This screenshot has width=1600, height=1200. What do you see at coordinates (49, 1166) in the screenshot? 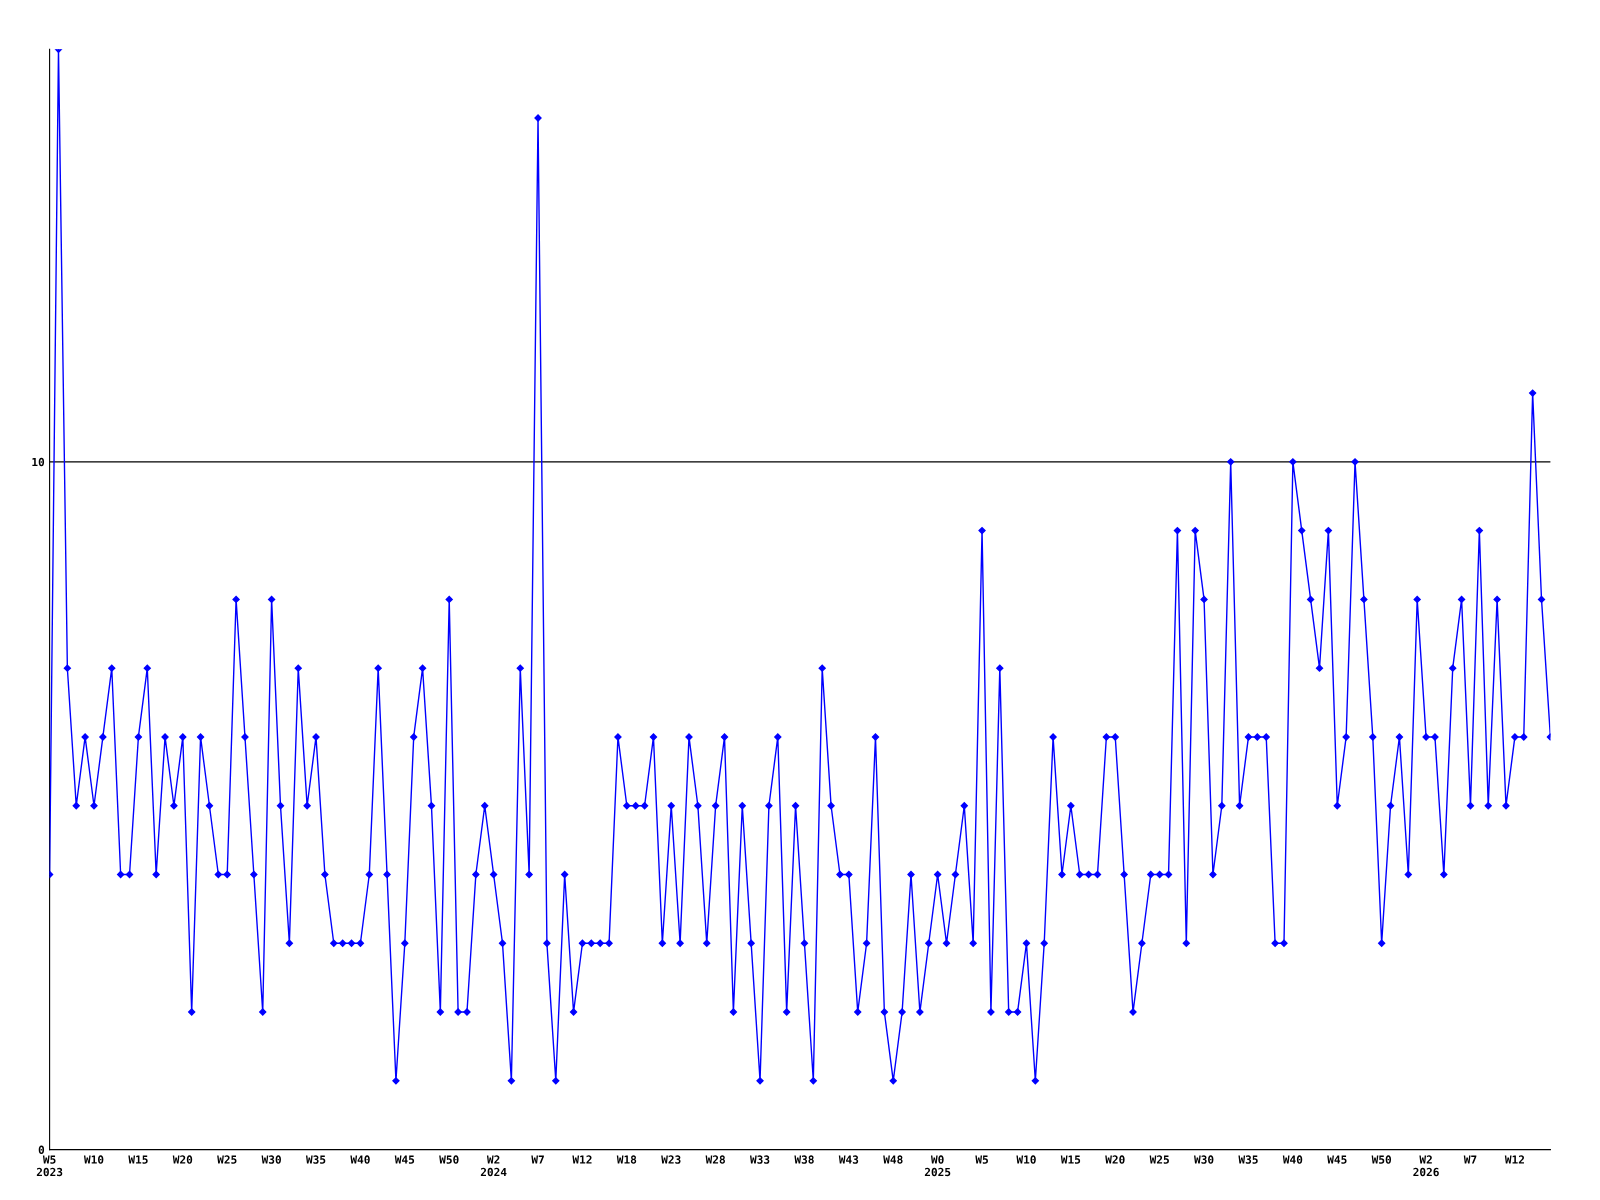
I see `x-tick-label: W5 2023` at bounding box center [49, 1166].